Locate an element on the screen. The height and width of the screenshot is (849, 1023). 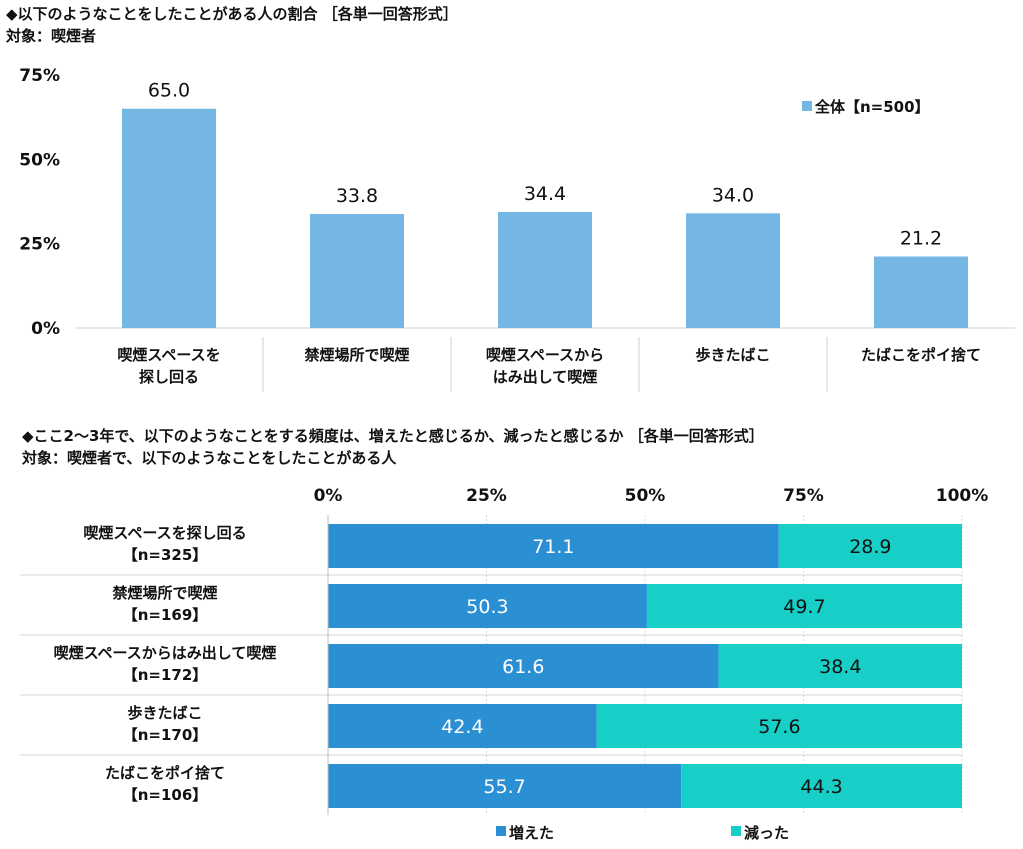
segment-value-label: 28.9 is located at coordinates (870, 547).